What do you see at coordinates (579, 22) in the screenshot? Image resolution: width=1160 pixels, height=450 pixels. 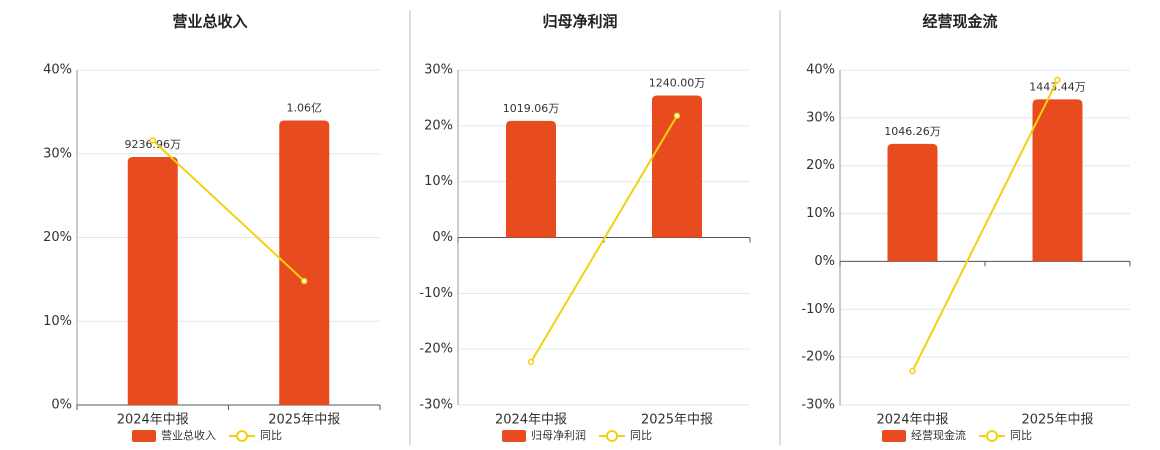 I see `chart-title: 归母净利润` at bounding box center [579, 22].